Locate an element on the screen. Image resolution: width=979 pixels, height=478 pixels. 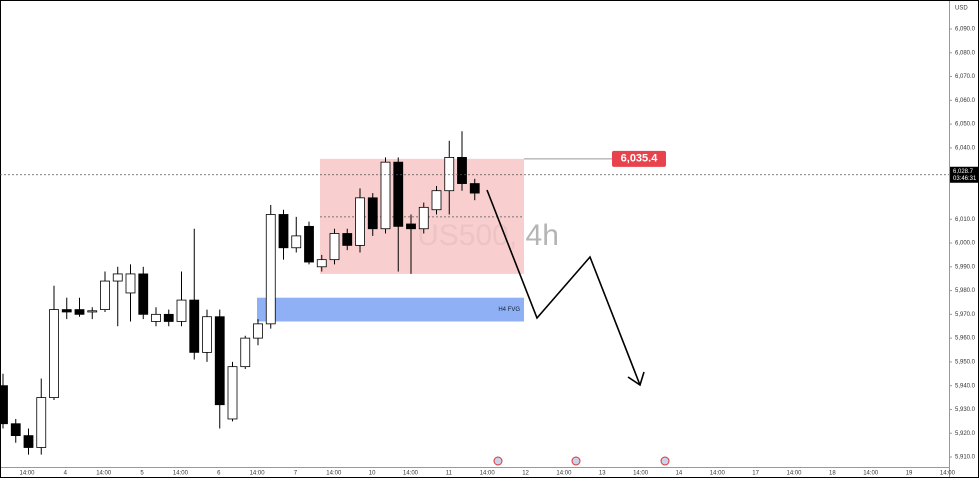
y-tick-label: 5,990.0 is located at coordinates (965, 267).